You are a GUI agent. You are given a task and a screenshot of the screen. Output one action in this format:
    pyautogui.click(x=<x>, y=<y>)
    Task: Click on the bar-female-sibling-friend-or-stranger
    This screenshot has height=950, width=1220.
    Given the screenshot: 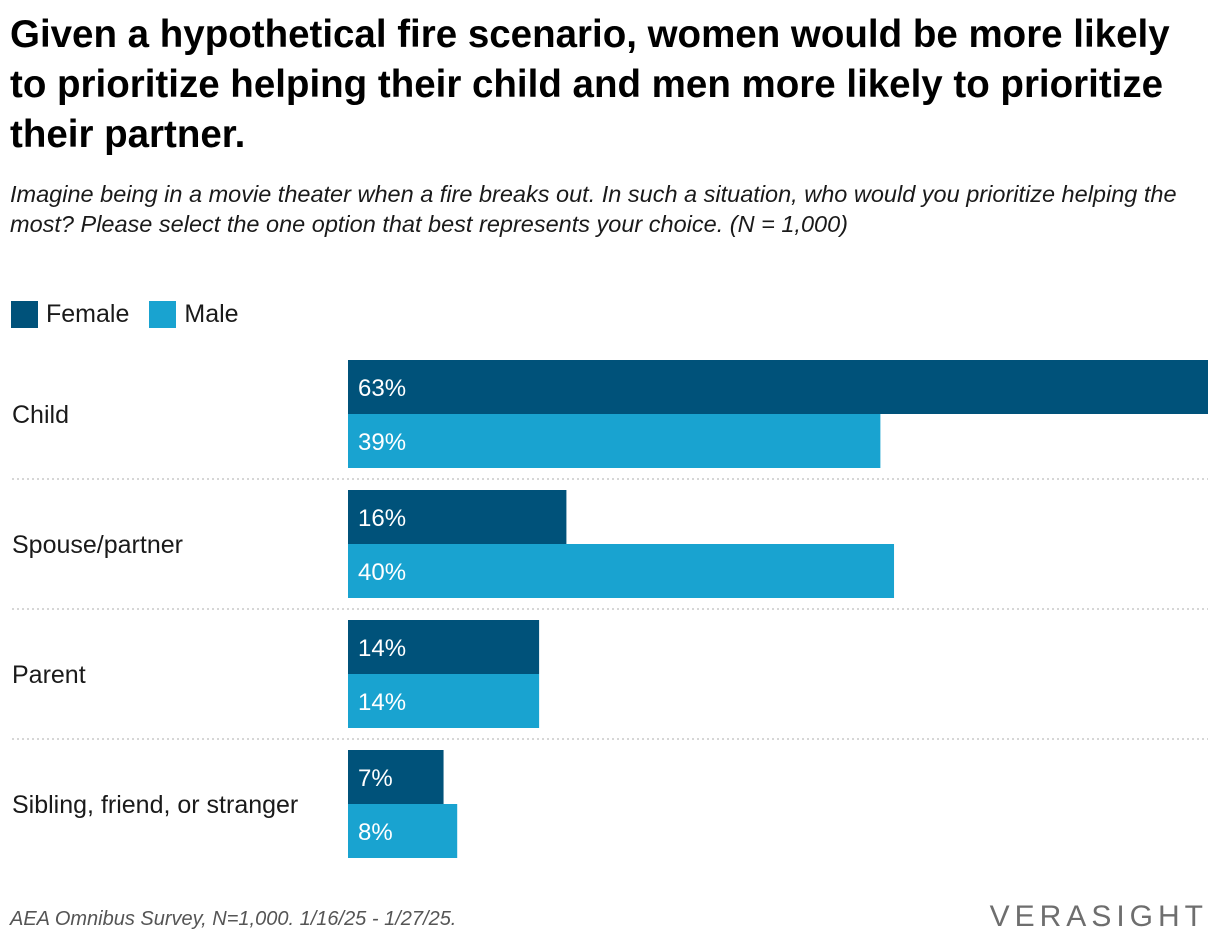 What is the action you would take?
    pyautogui.click(x=396, y=777)
    